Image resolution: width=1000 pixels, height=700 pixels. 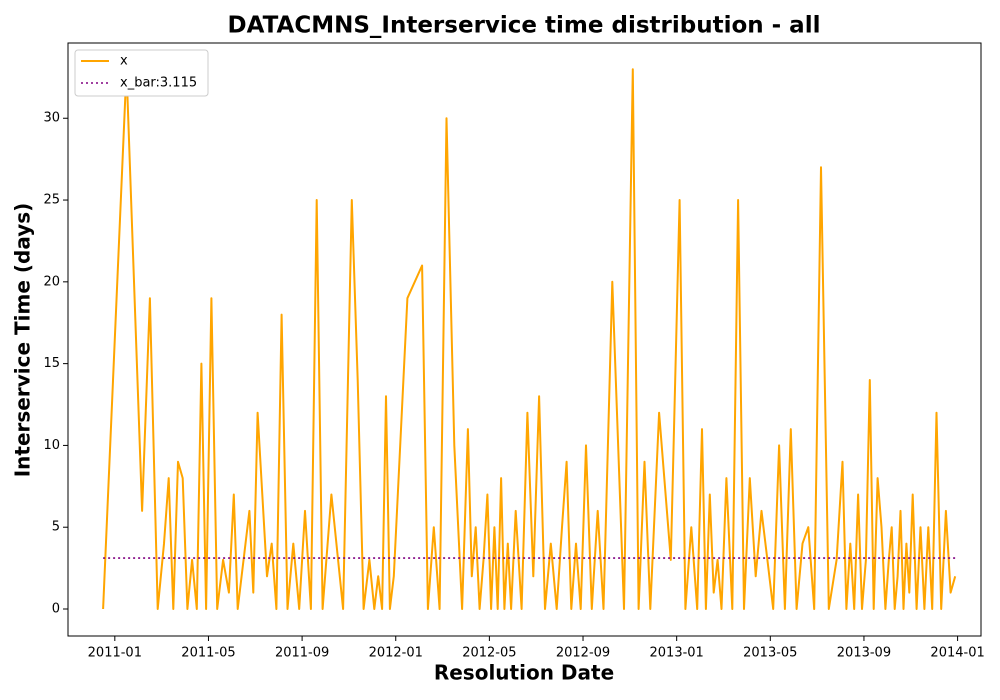 I want to click on y-tick-label: 25, so click(x=51, y=200).